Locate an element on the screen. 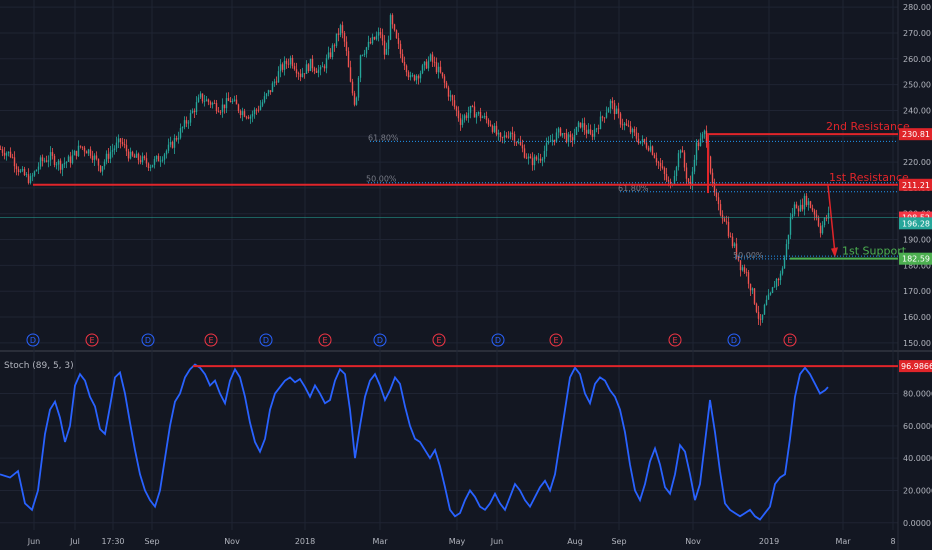 The image size is (932, 550). event-marker-label: E is located at coordinates (555, 340).